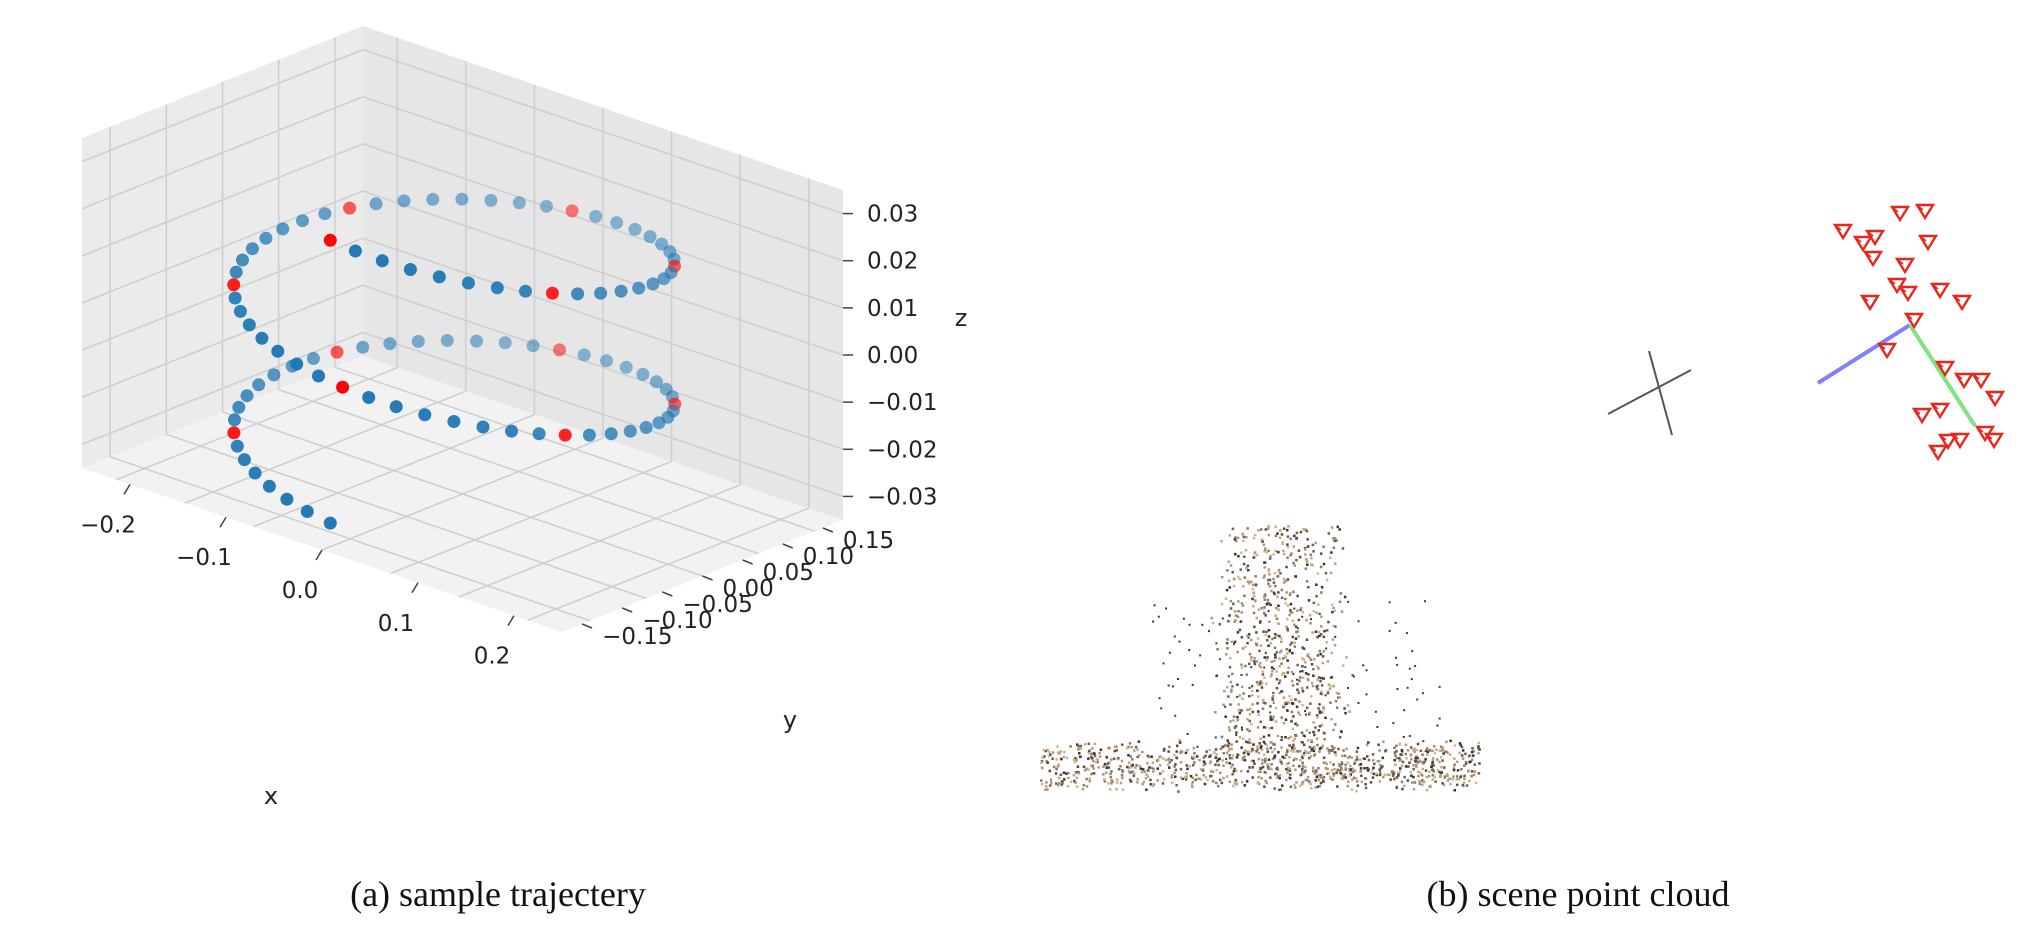 The width and height of the screenshot is (2029, 948). Describe the element at coordinates (1649, 393) in the screenshot. I see `world-origin-axes` at that location.